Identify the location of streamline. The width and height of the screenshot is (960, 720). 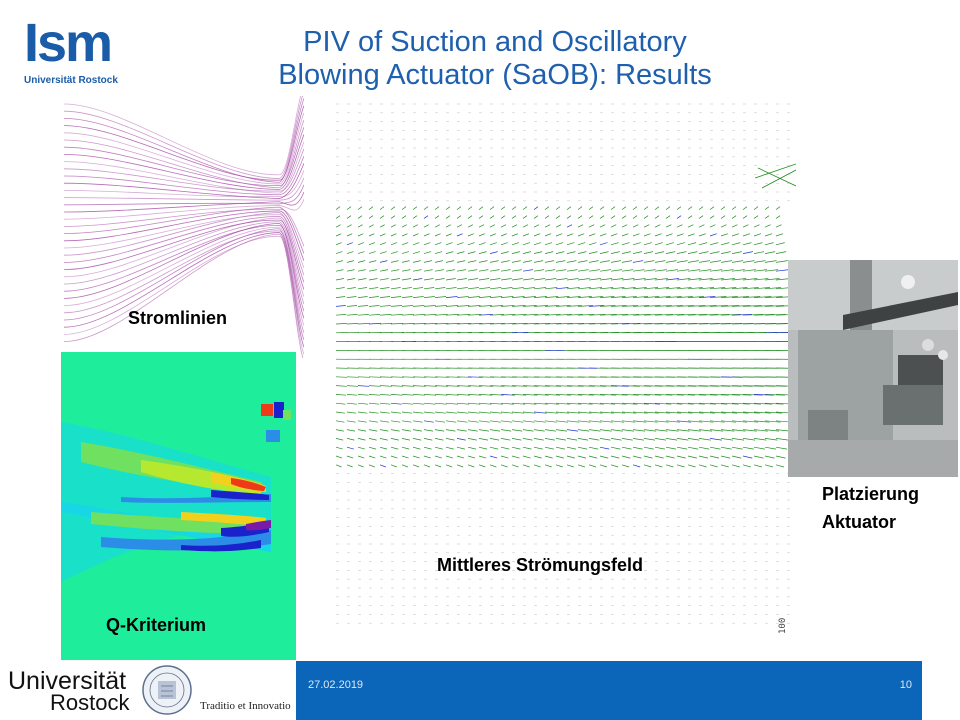
(184, 270).